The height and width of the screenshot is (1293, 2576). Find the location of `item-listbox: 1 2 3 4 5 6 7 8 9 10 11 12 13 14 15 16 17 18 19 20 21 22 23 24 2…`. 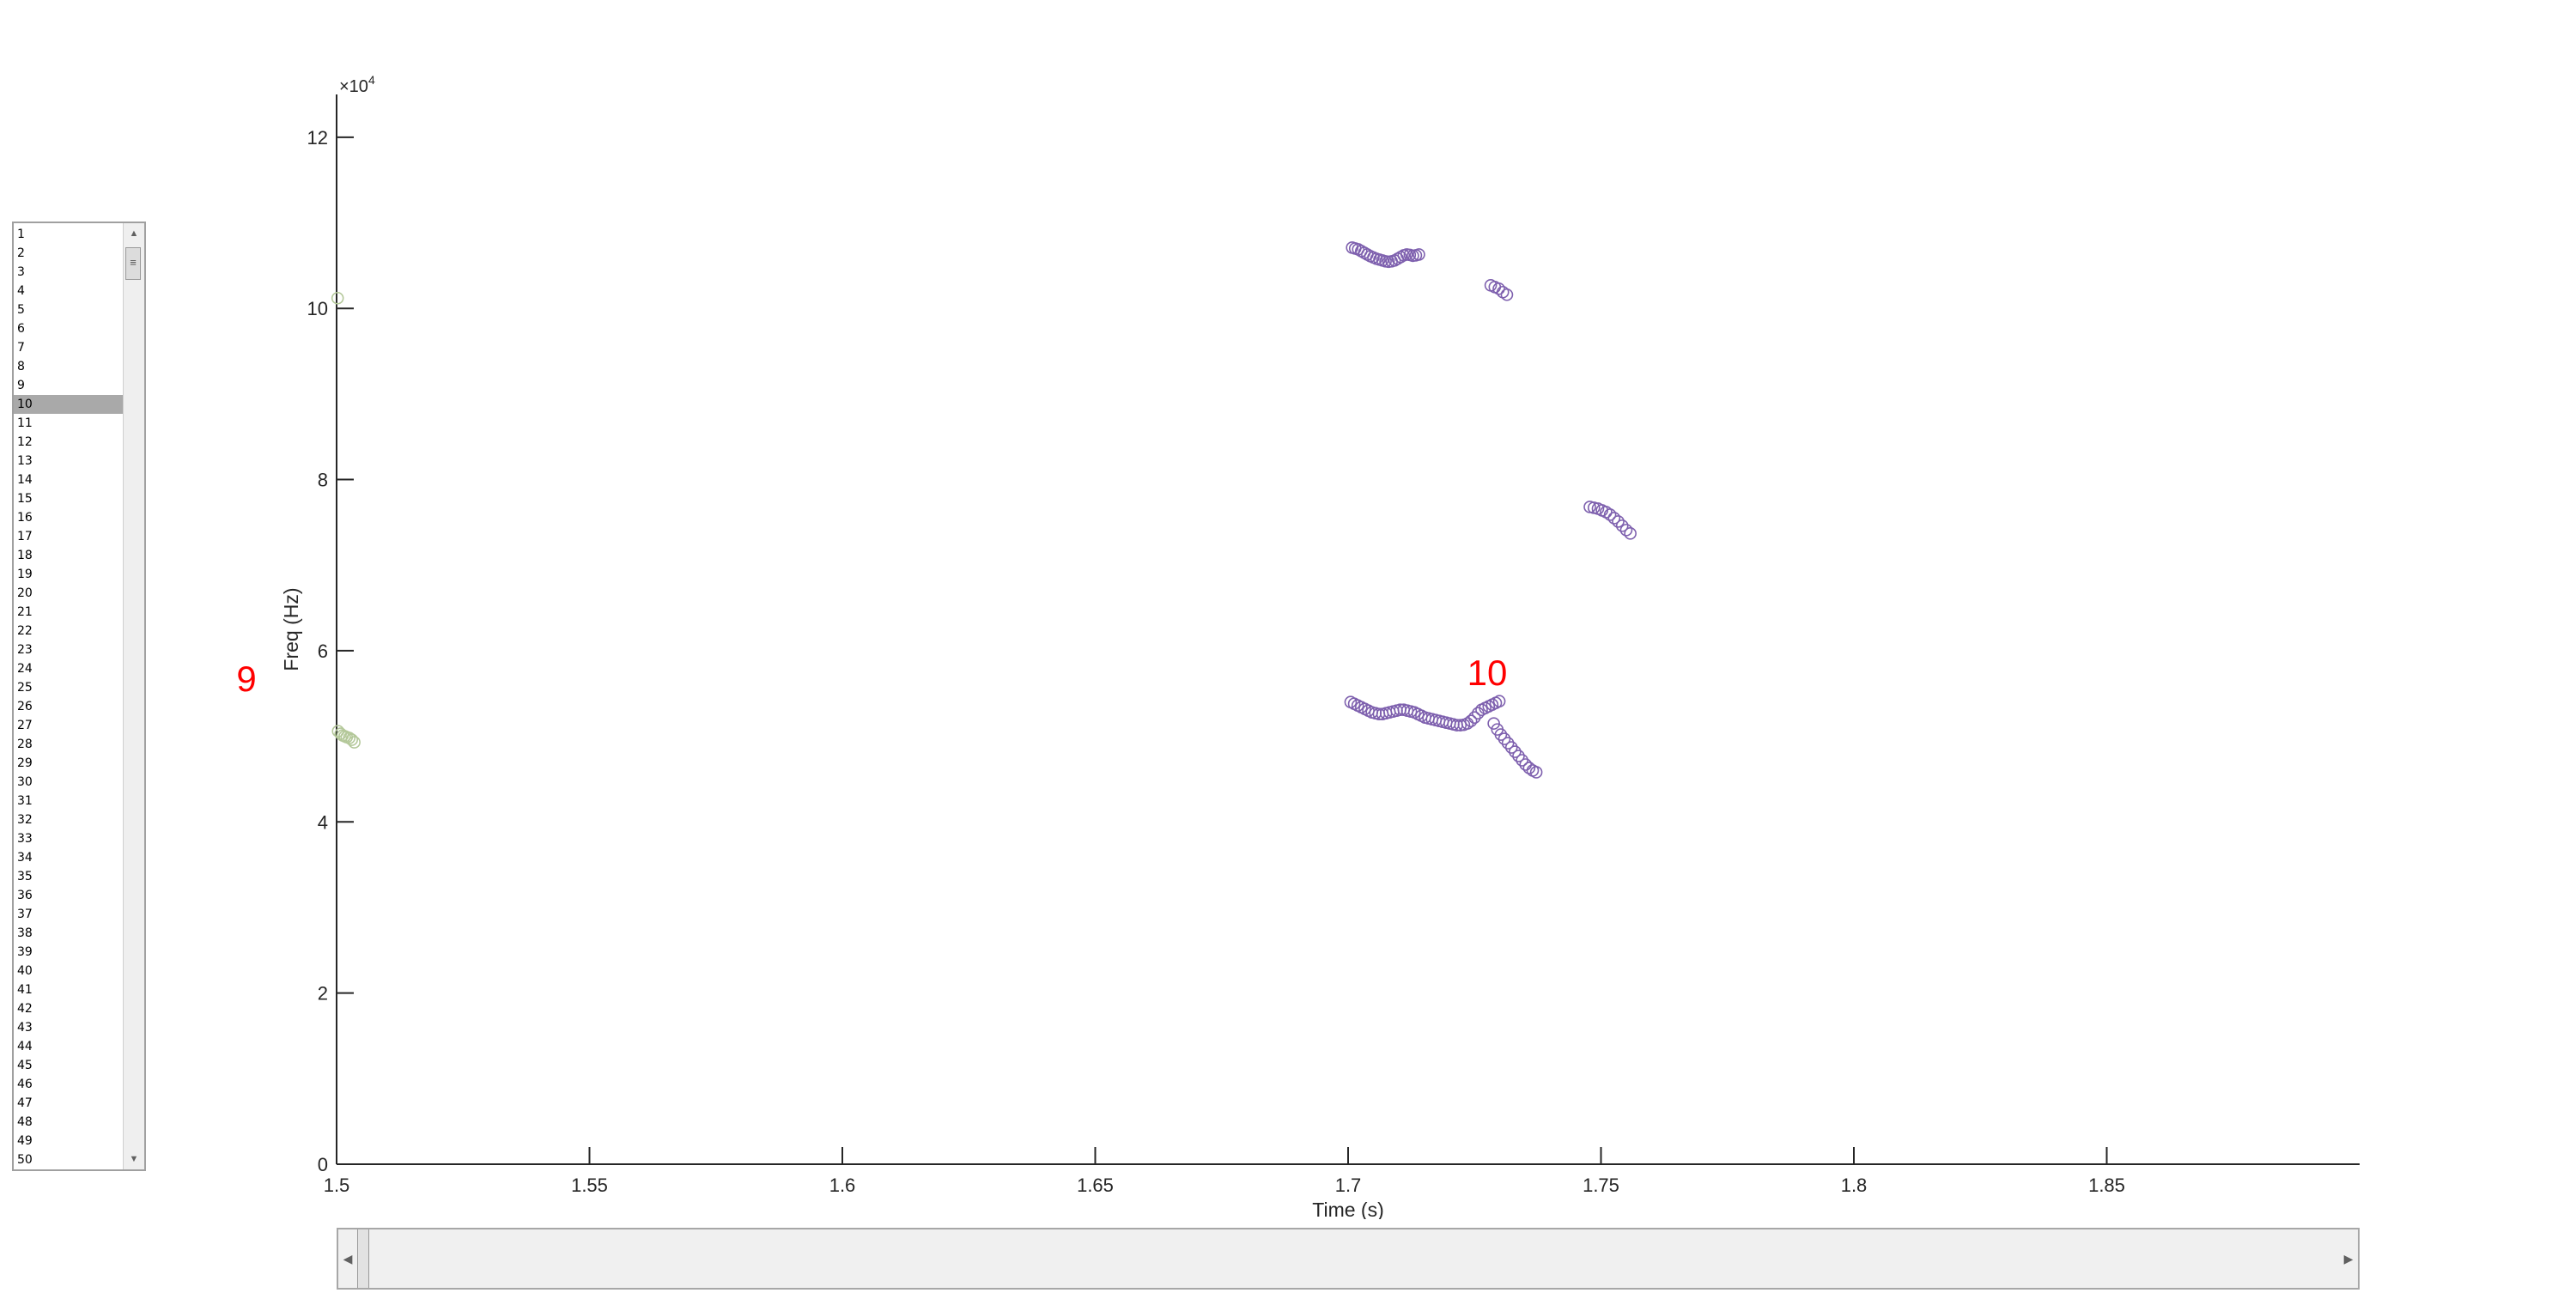

item-listbox: 1 2 3 4 5 6 7 8 9 10 11 12 13 14 15 16 17 18 19 20 21 22 23 24 2… is located at coordinates (79, 696).